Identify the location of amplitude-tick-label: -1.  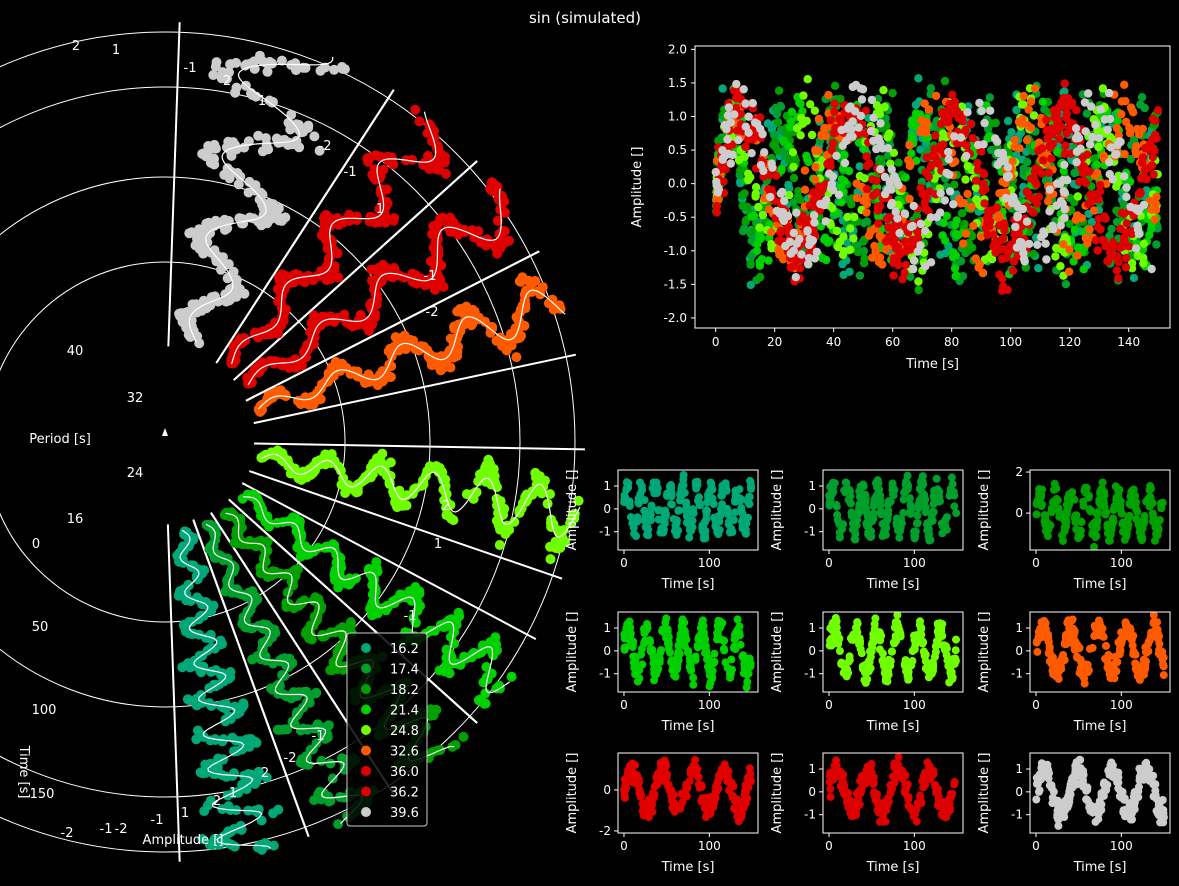
(106, 829).